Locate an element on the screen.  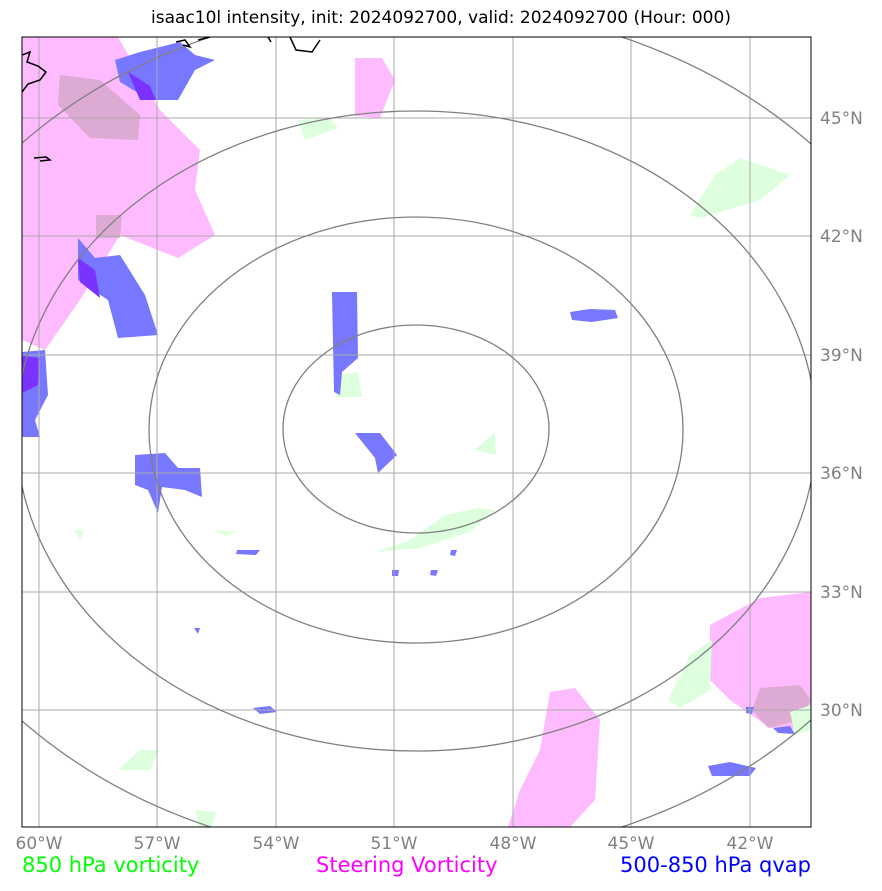
qvap-steering-overlap-fills is located at coordinates (89, 232).